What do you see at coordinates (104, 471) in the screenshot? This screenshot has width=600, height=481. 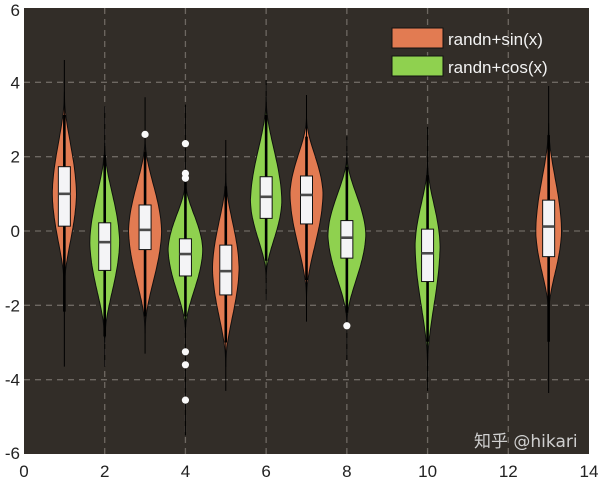 I see `x-tick-label: 2` at bounding box center [104, 471].